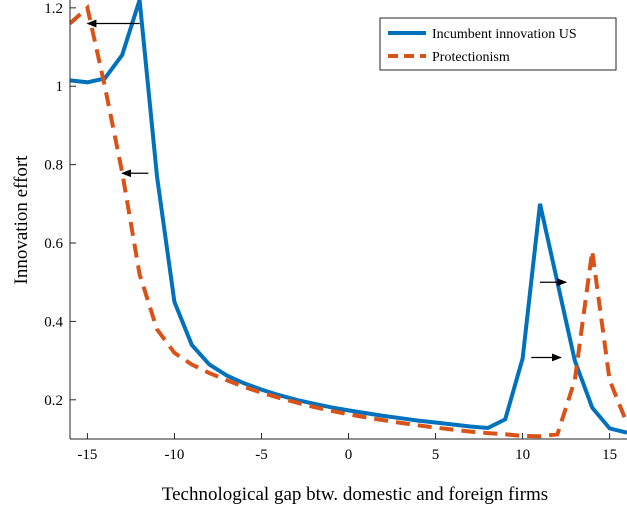 The image size is (627, 510). I want to click on x-tick-label: 10, so click(522, 455).